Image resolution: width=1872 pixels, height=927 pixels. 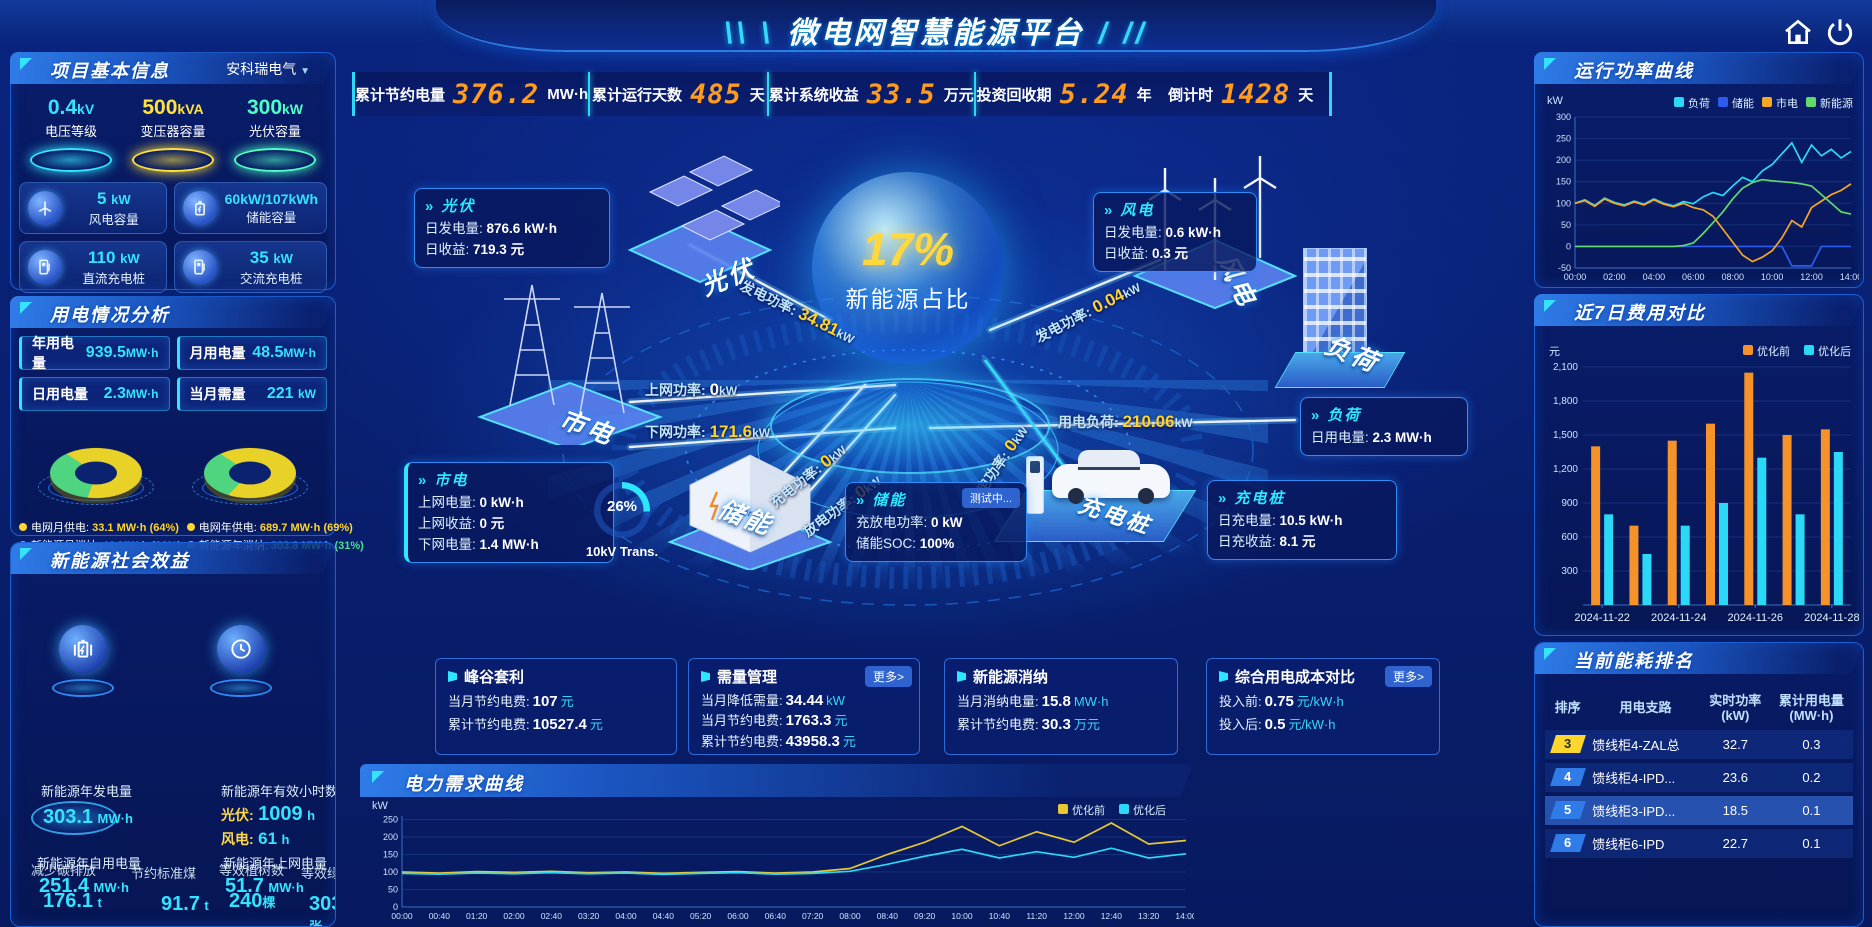 I want to click on storage-node-graphic: Battery, so click(x=750, y=512).